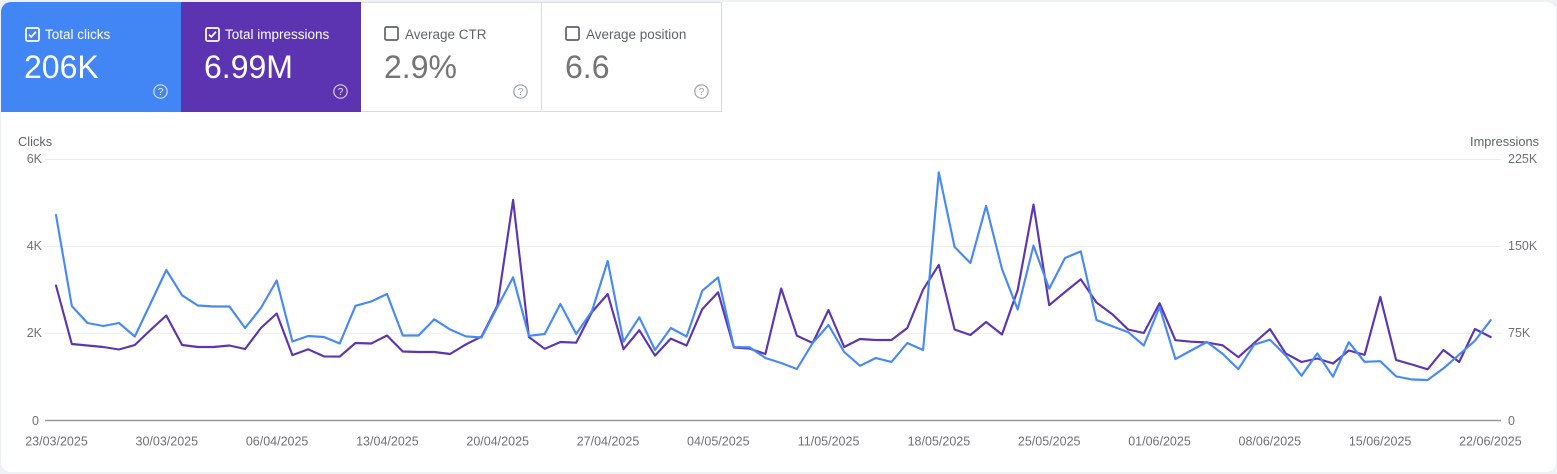 Image resolution: width=1557 pixels, height=474 pixels. Describe the element at coordinates (1490, 442) in the screenshot. I see `svg-text: 22/06/2025` at that location.